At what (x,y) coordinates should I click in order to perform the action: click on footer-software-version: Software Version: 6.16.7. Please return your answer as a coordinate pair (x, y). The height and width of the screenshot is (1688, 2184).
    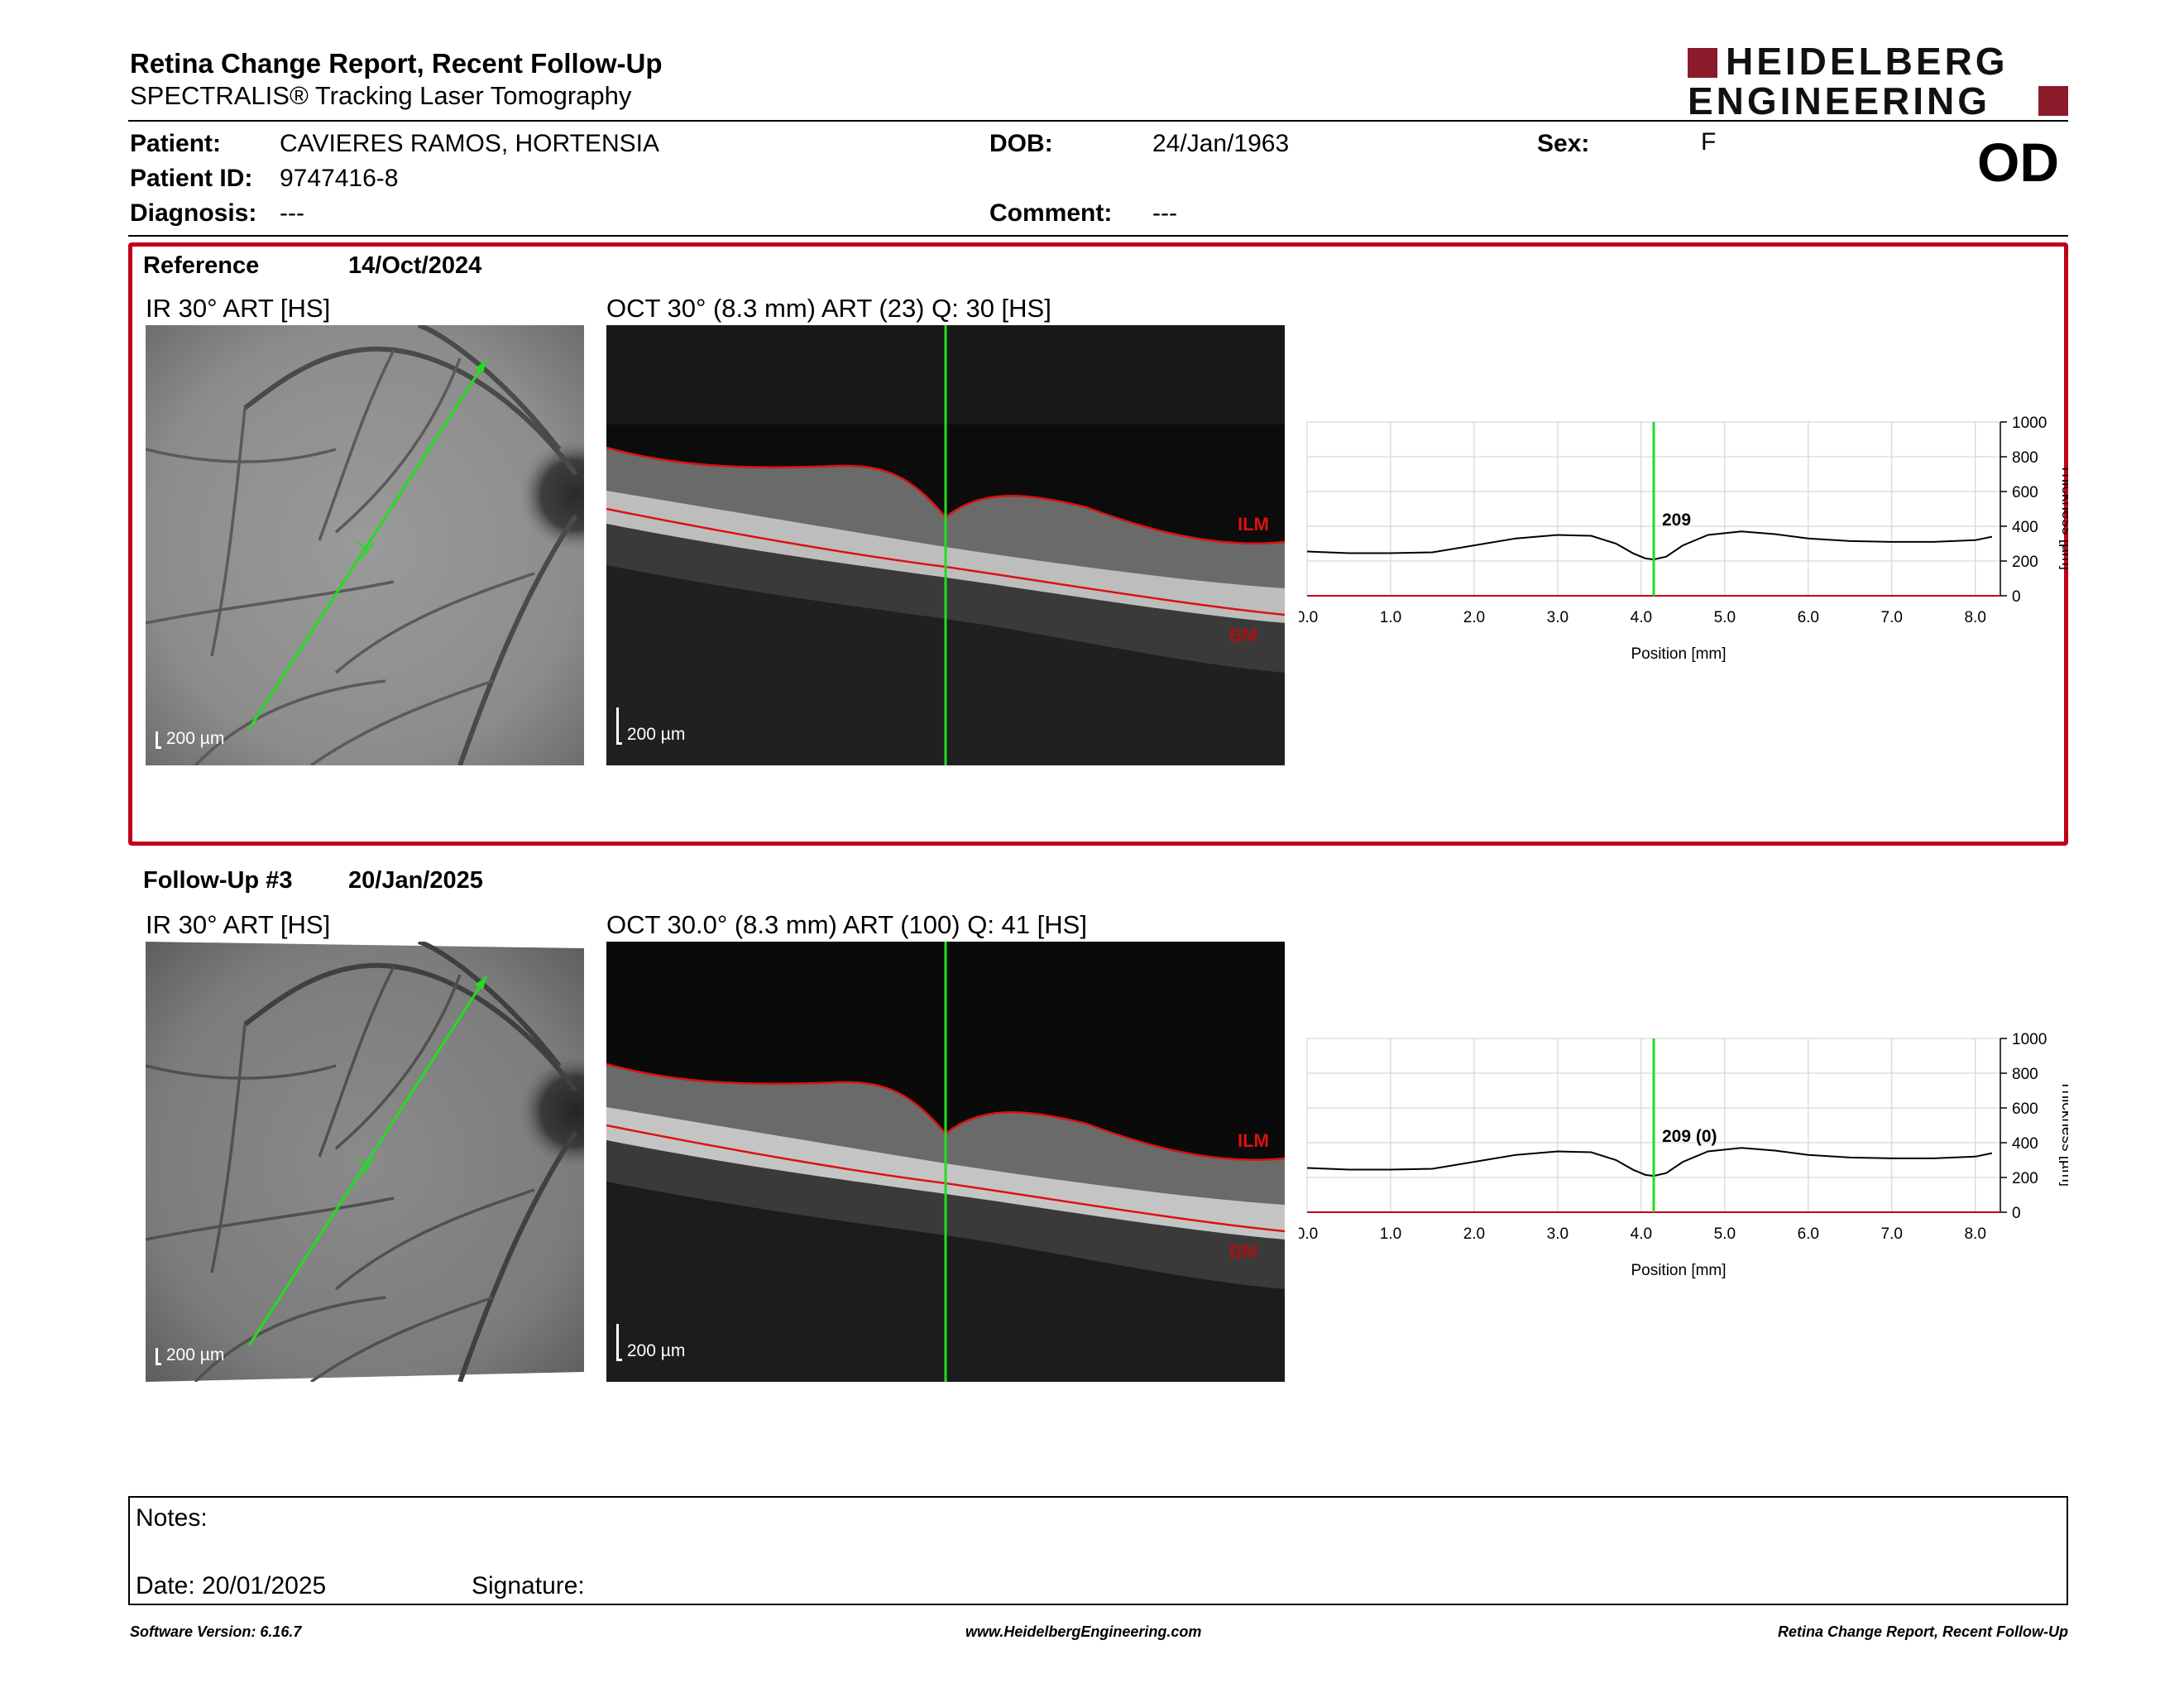
    Looking at the image, I should click on (216, 1631).